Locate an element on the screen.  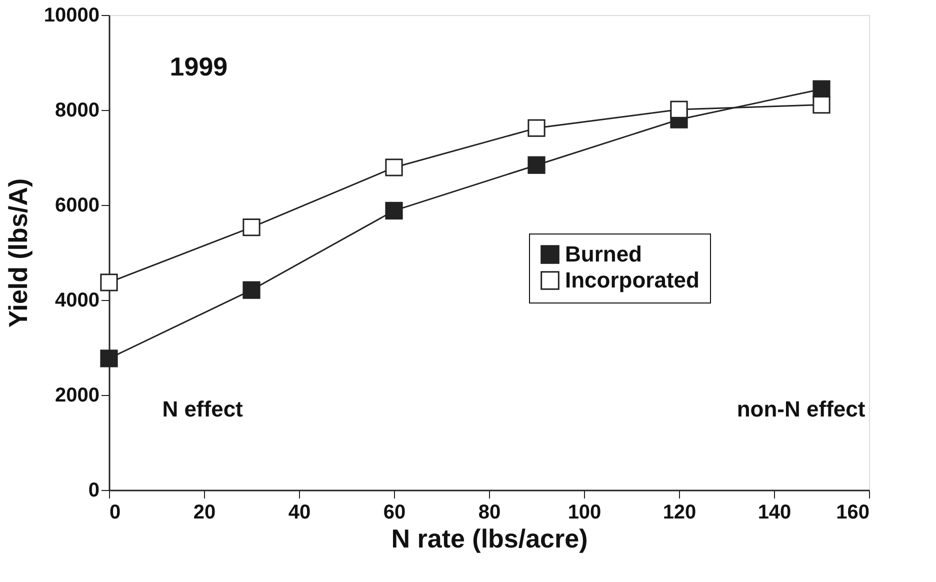
y-tick-label: 2000 is located at coordinates (77, 395).